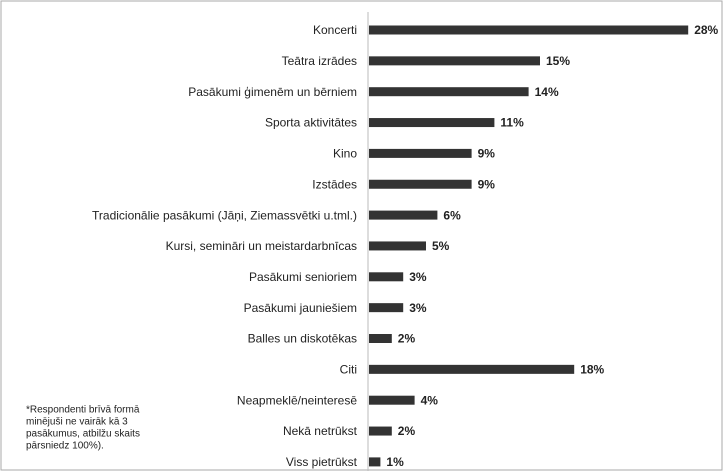 This screenshot has width=723, height=471. What do you see at coordinates (441, 246) in the screenshot?
I see `value-label: 5%` at bounding box center [441, 246].